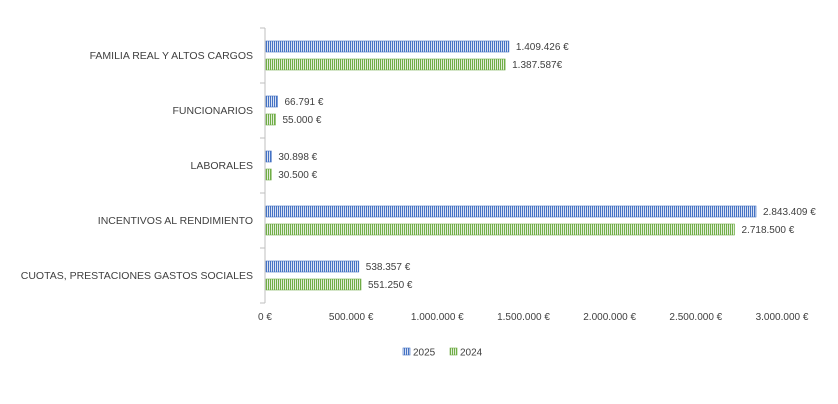 The width and height of the screenshot is (838, 404). What do you see at coordinates (171, 56) in the screenshot?
I see `category-label: FAMILIA REAL Y ALTOS CARGOS` at bounding box center [171, 56].